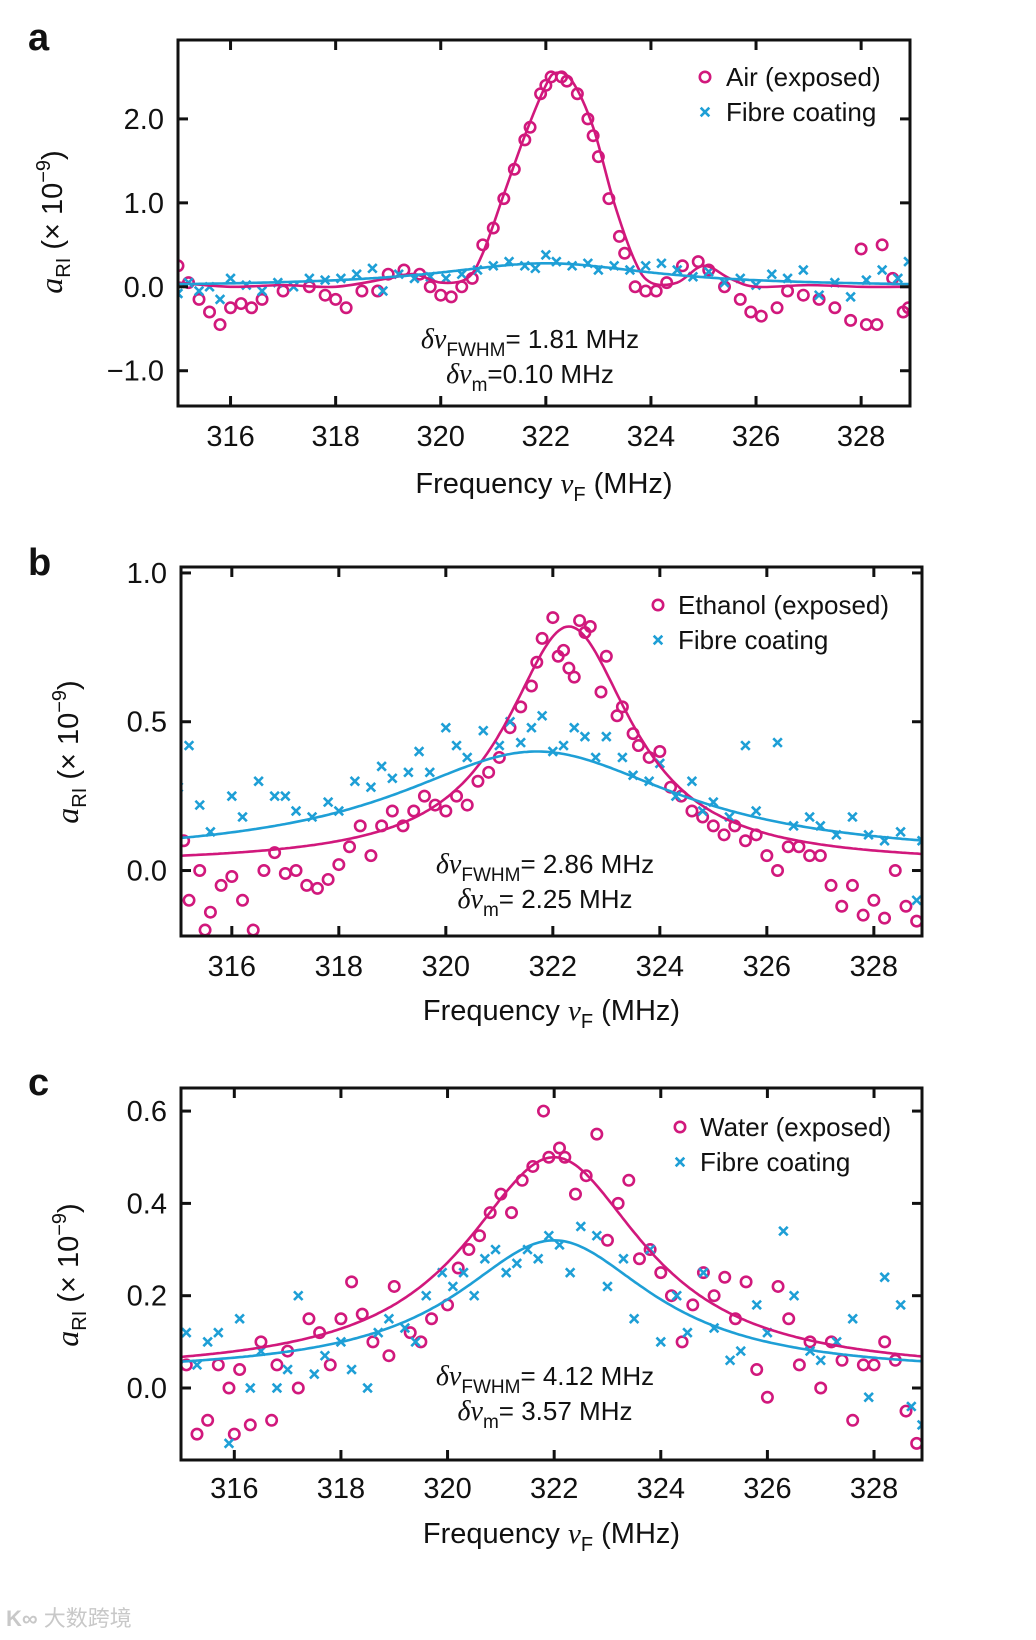  Describe the element at coordinates (551, 741) in the screenshot. I see `fit-curve-exposed` at that location.